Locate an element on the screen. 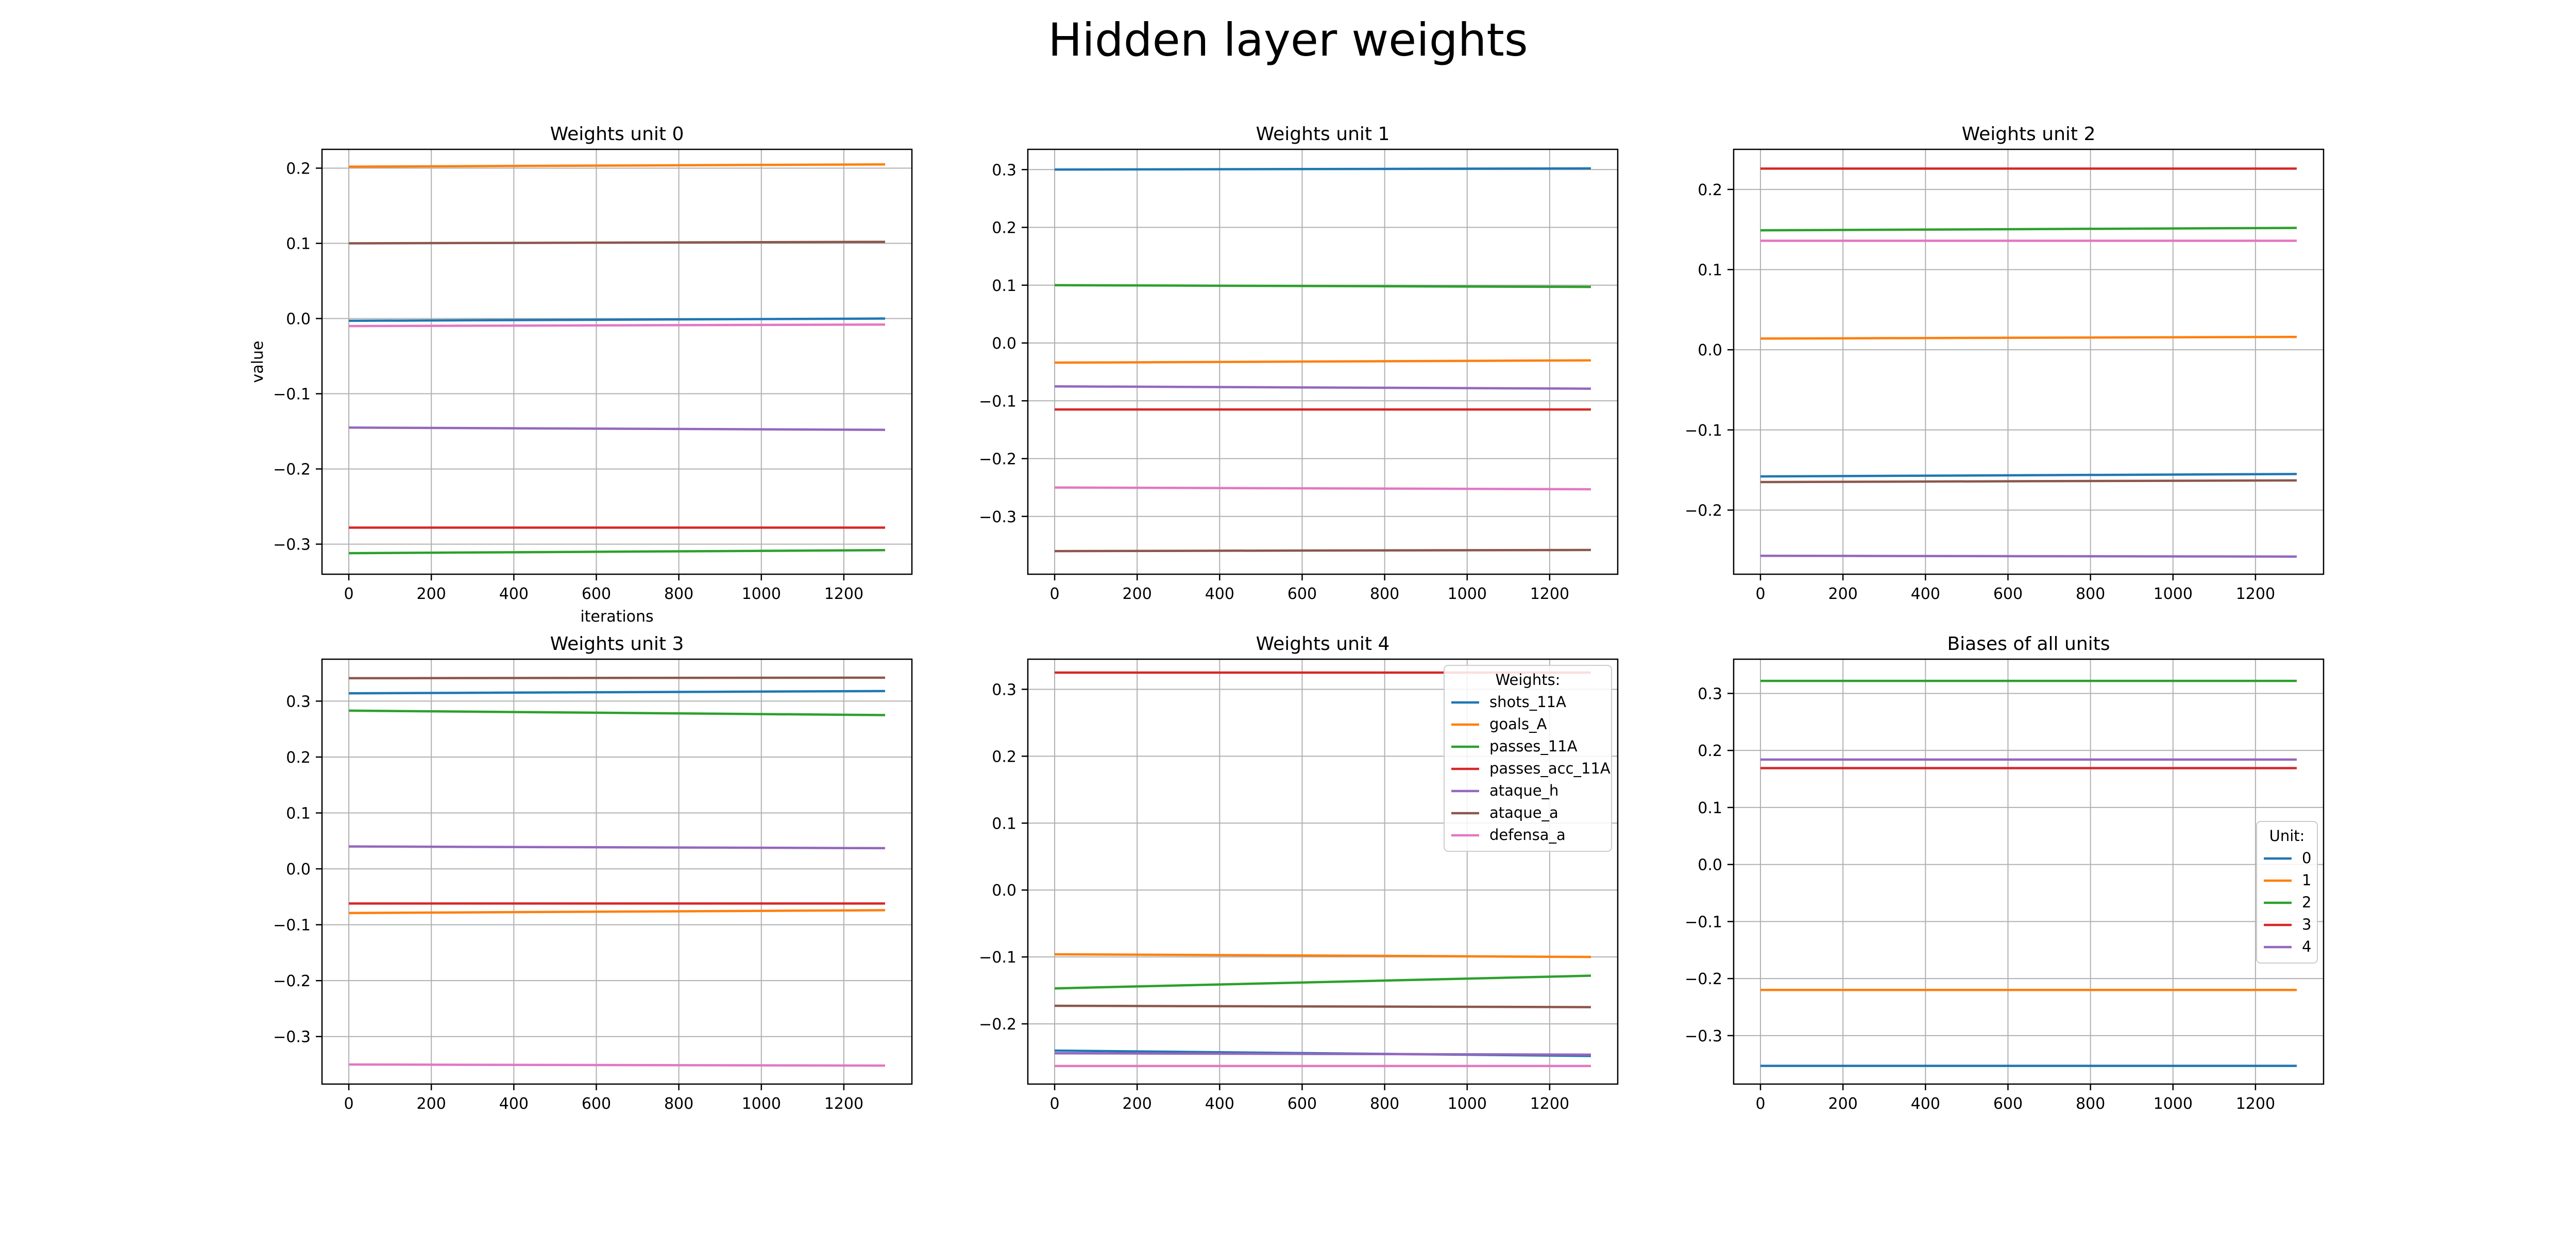 The image size is (2576, 1236). legend-entry-4: 4 is located at coordinates (2306, 946).